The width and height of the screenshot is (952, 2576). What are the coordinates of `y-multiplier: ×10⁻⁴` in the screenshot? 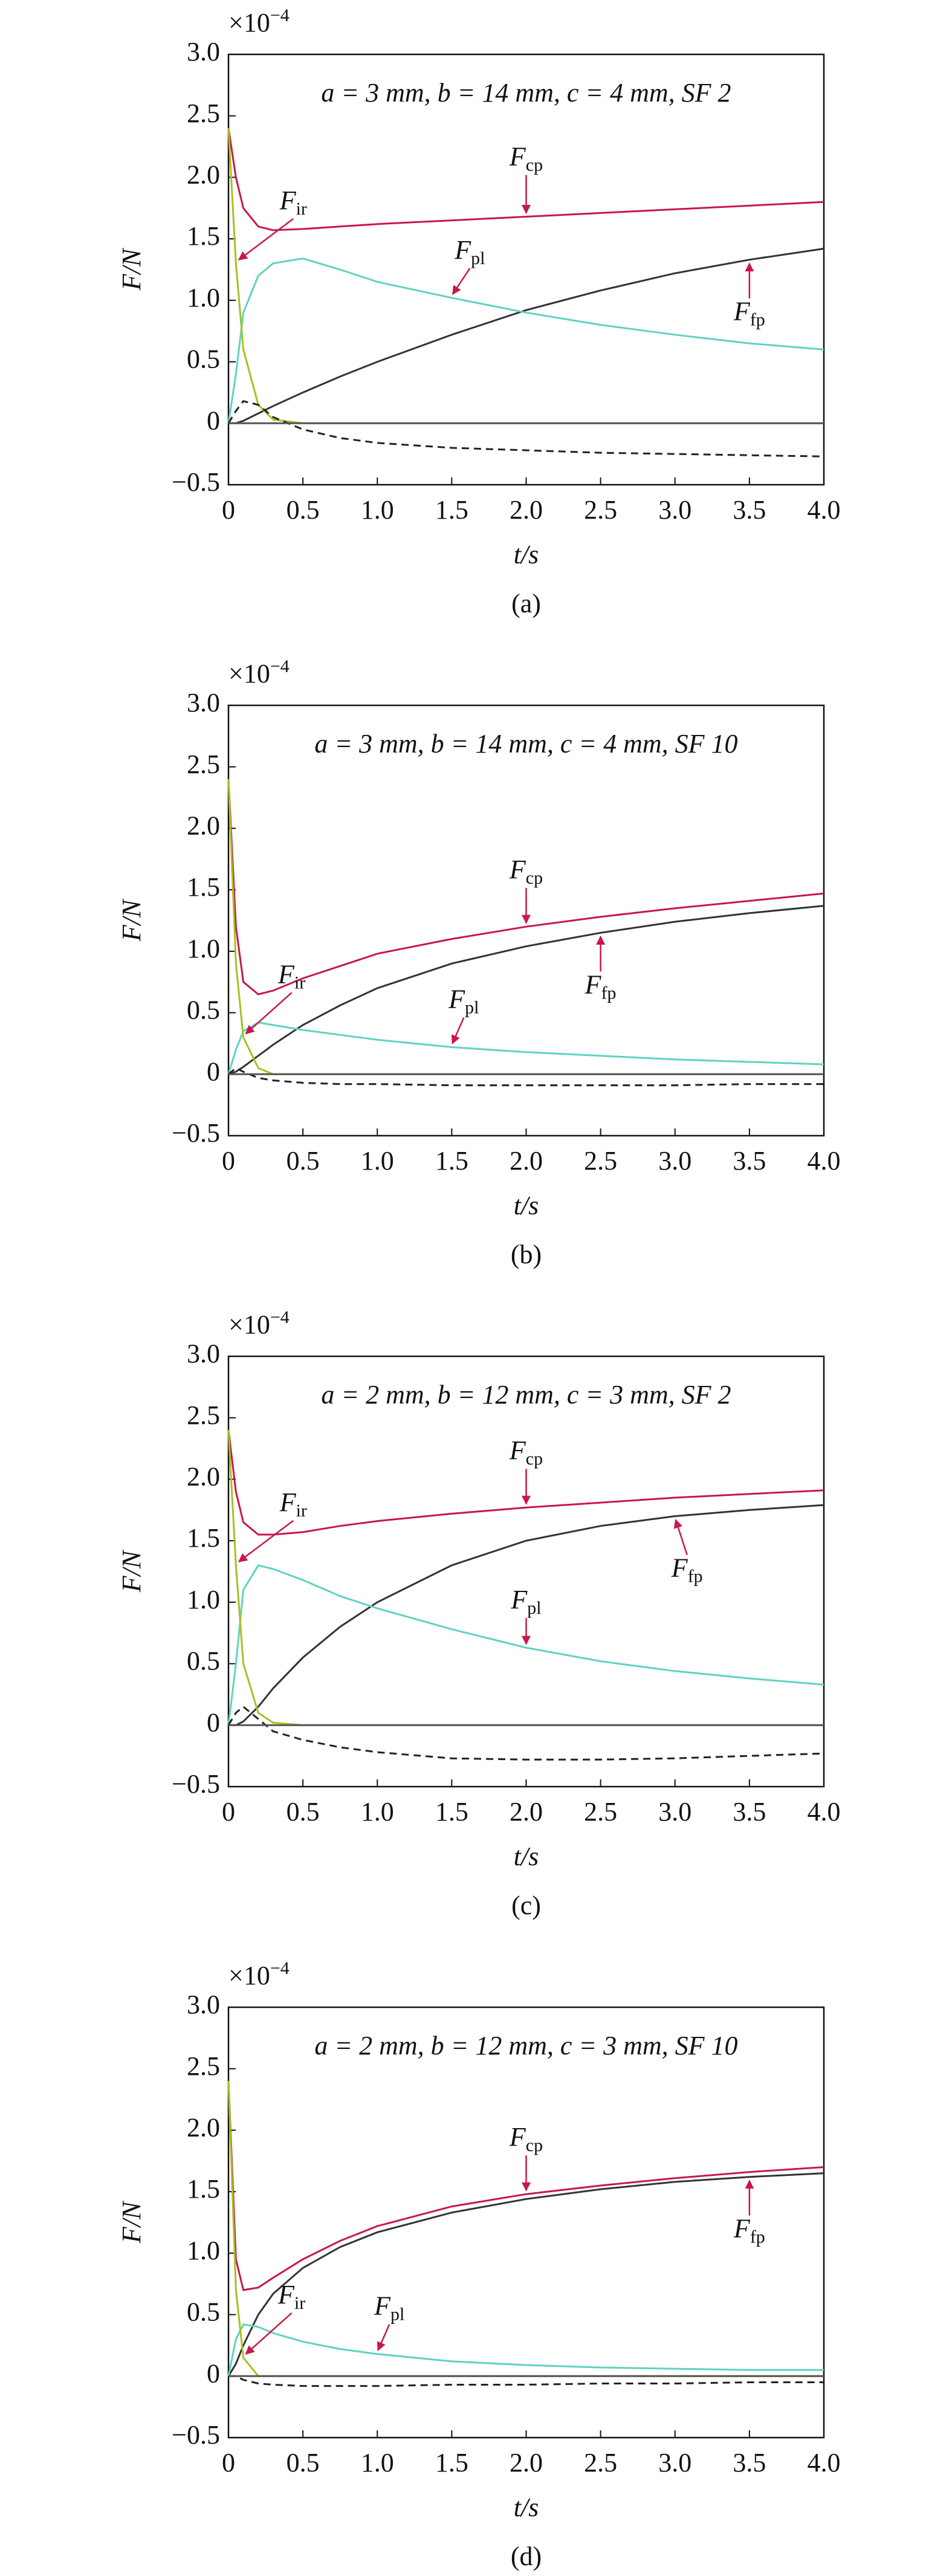 It's located at (259, 1974).